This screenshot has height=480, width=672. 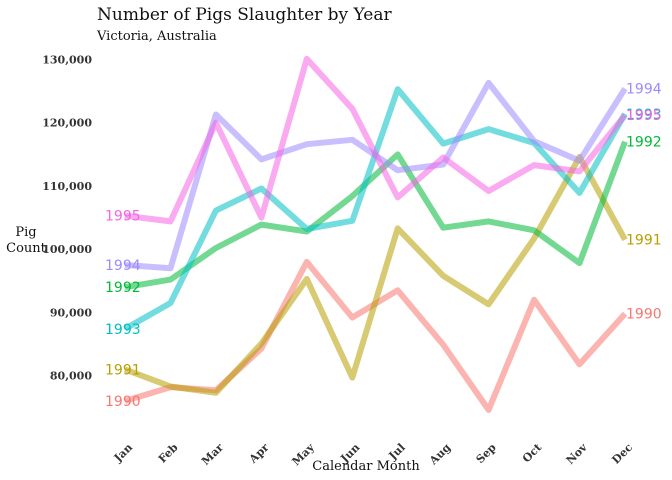 What do you see at coordinates (123, 266) in the screenshot?
I see `series-start-label-1994: 1994` at bounding box center [123, 266].